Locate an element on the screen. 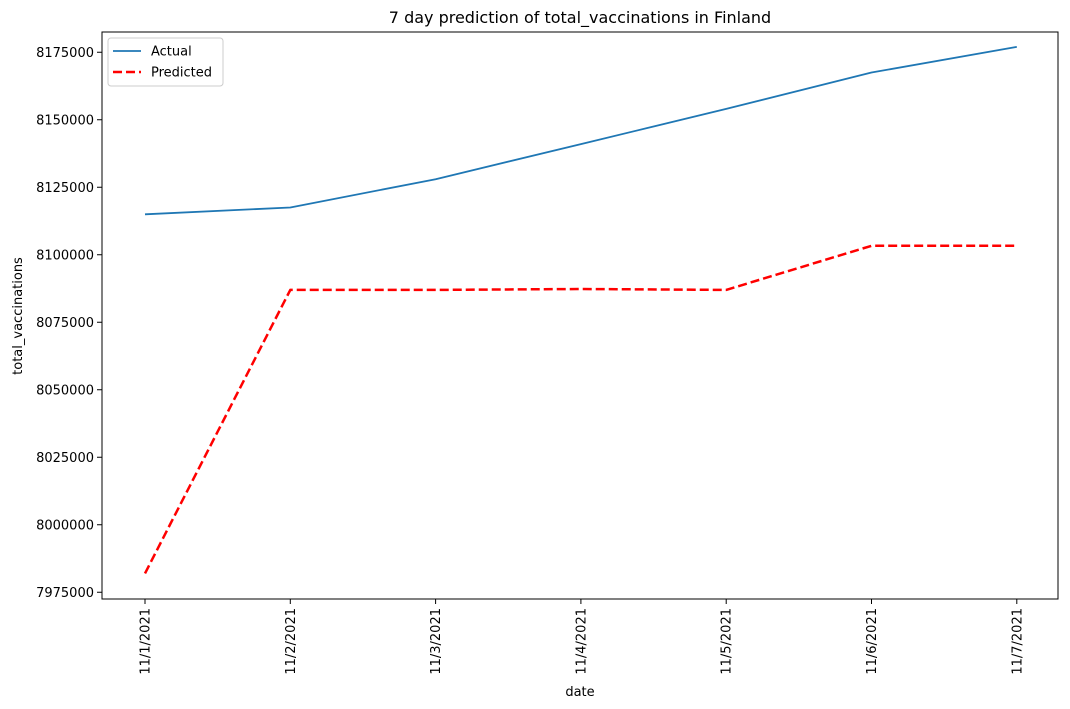 Image resolution: width=1070 pixels, height=709 pixels. x-tick-label: 11/1/2021 is located at coordinates (146, 641).